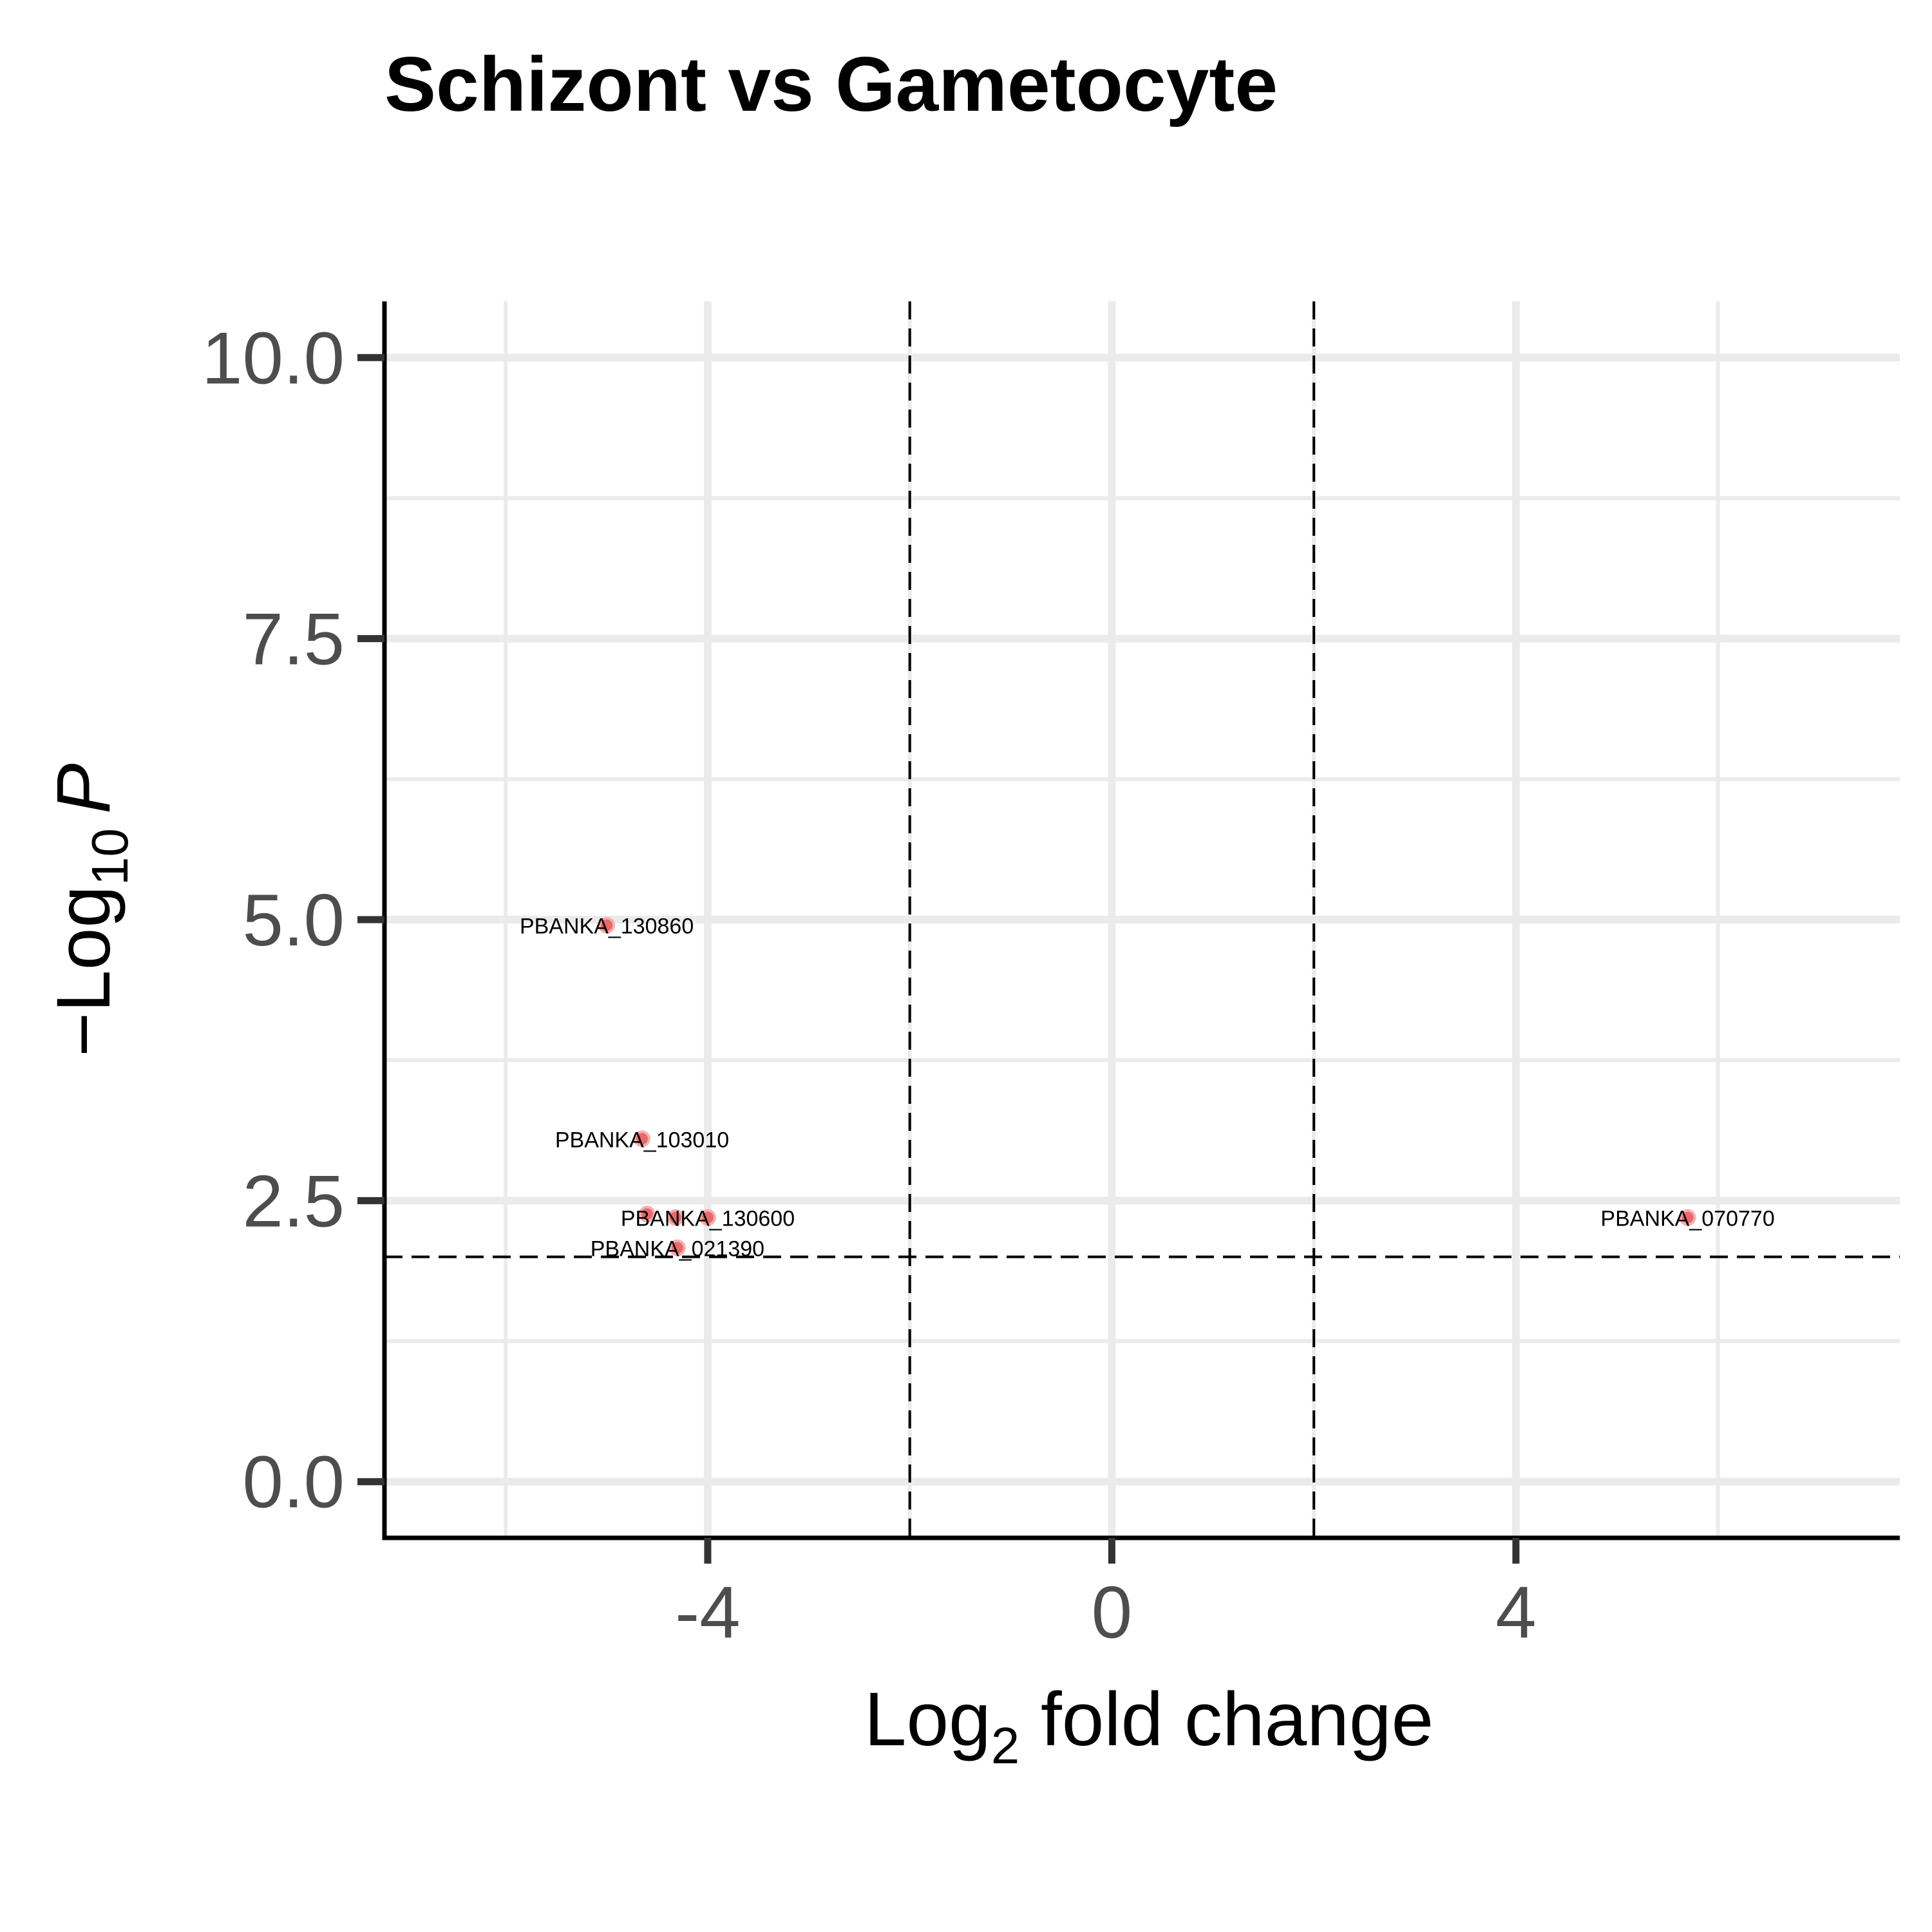 The image size is (1932, 1932). What do you see at coordinates (1006, 1746) in the screenshot?
I see `x-axis-title-subscript: 2` at bounding box center [1006, 1746].